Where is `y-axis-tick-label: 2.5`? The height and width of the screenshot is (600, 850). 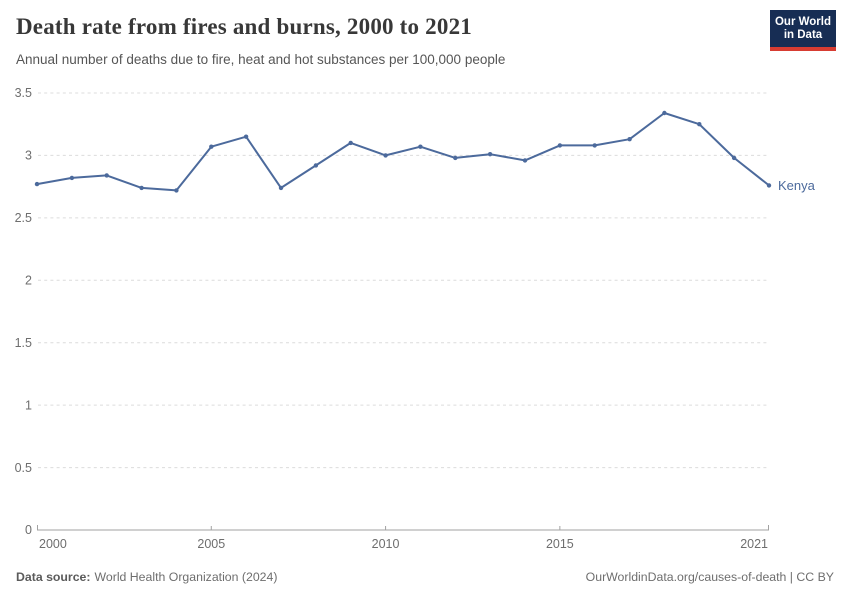 y-axis-tick-label: 2.5 is located at coordinates (23, 218).